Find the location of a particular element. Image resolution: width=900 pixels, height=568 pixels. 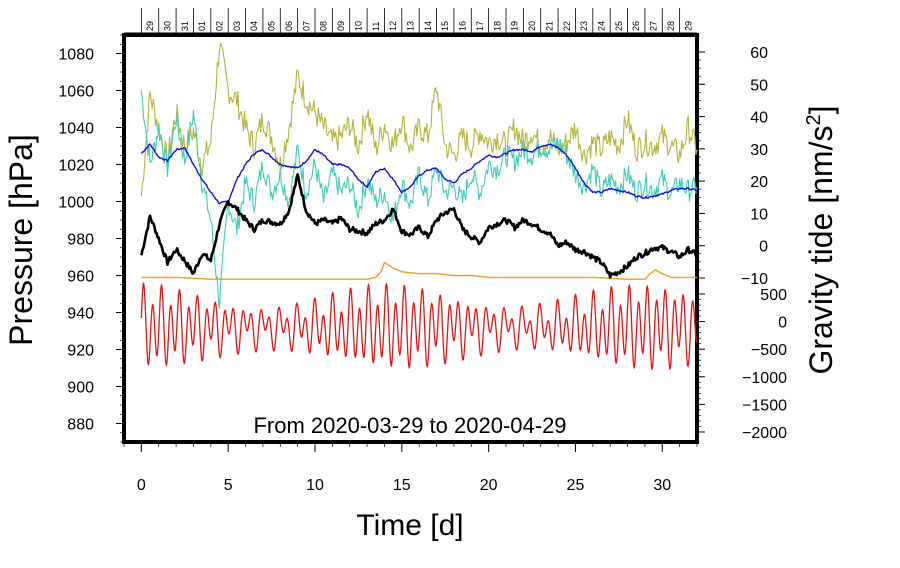

y-axis-title-right-sup: 2 is located at coordinates (814, 119).